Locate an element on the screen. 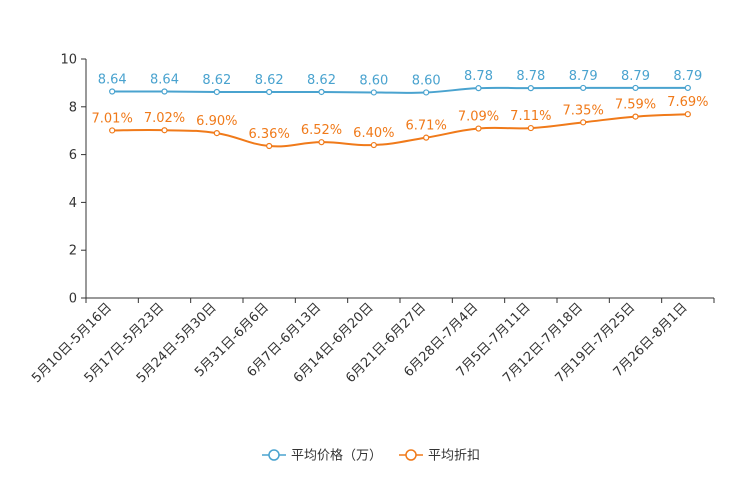  legend-label: 平均折扣 is located at coordinates (454, 456).